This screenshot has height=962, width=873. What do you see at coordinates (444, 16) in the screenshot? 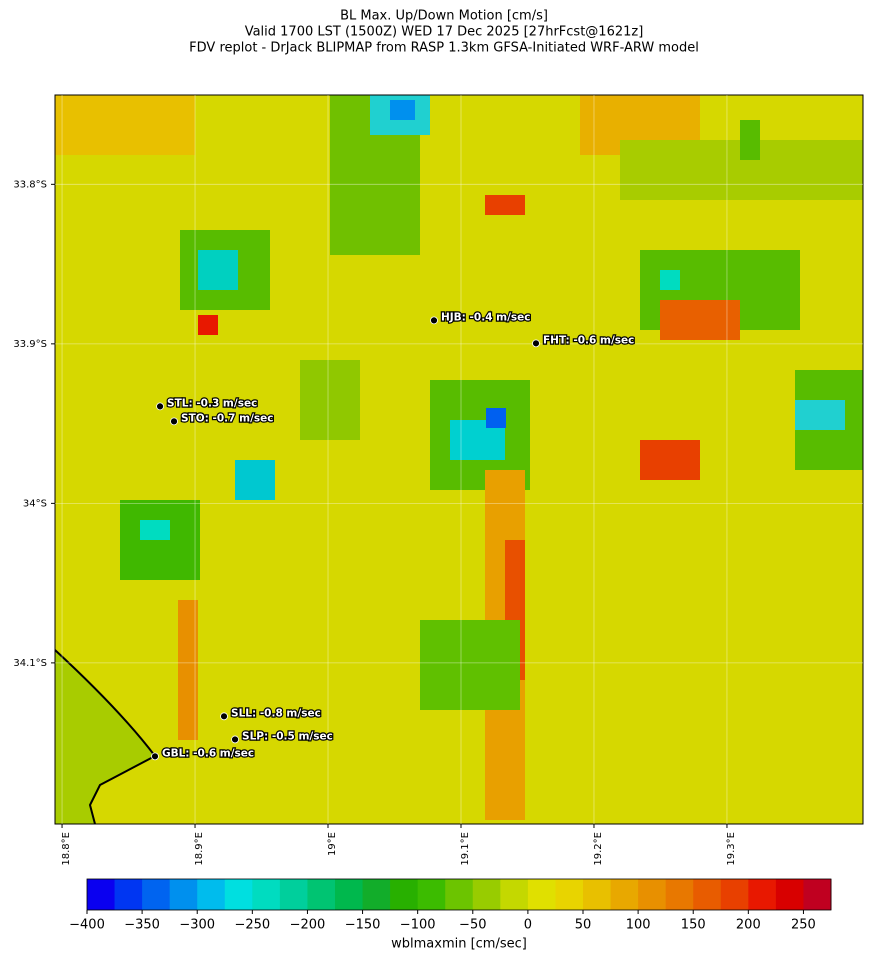
I see `chart-title: BL Max. Up/Down Motion [cm/s]` at bounding box center [444, 16].